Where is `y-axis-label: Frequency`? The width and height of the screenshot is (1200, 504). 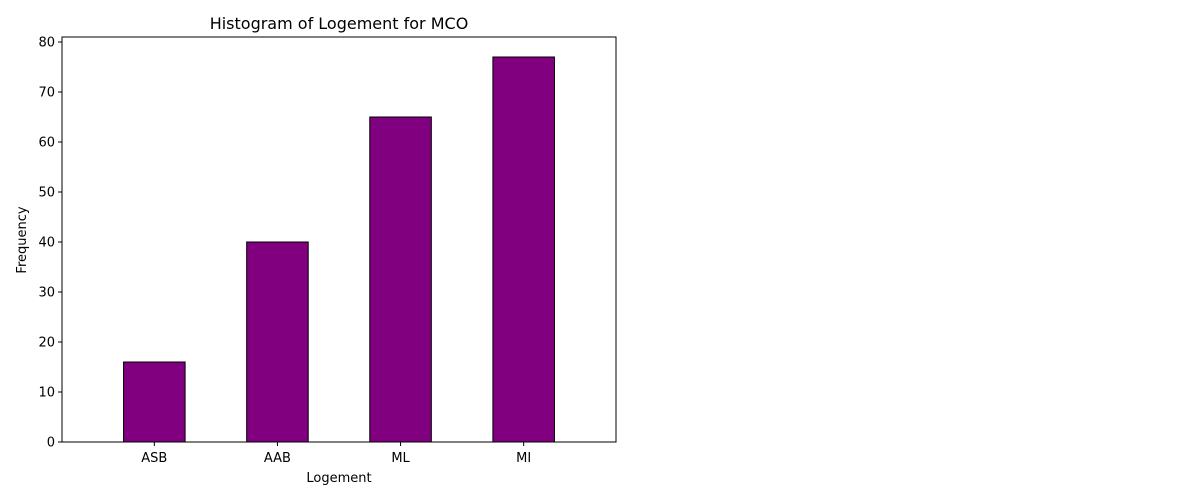 y-axis-label: Frequency is located at coordinates (22, 239).